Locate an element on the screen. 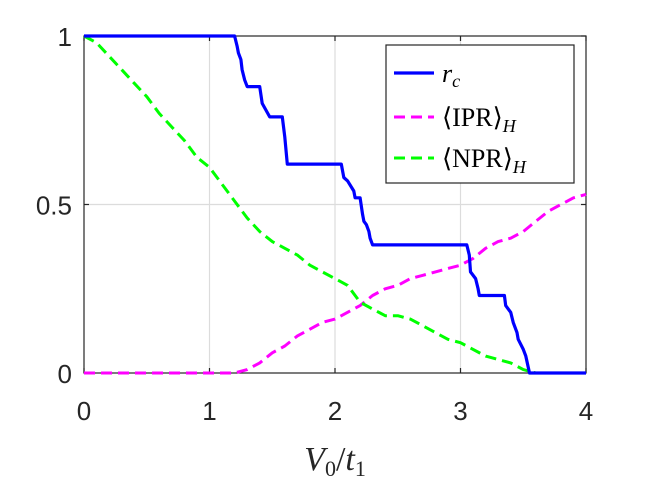 This screenshot has width=648, height=486. legend-label-rc-sub: c is located at coordinates (456, 81).